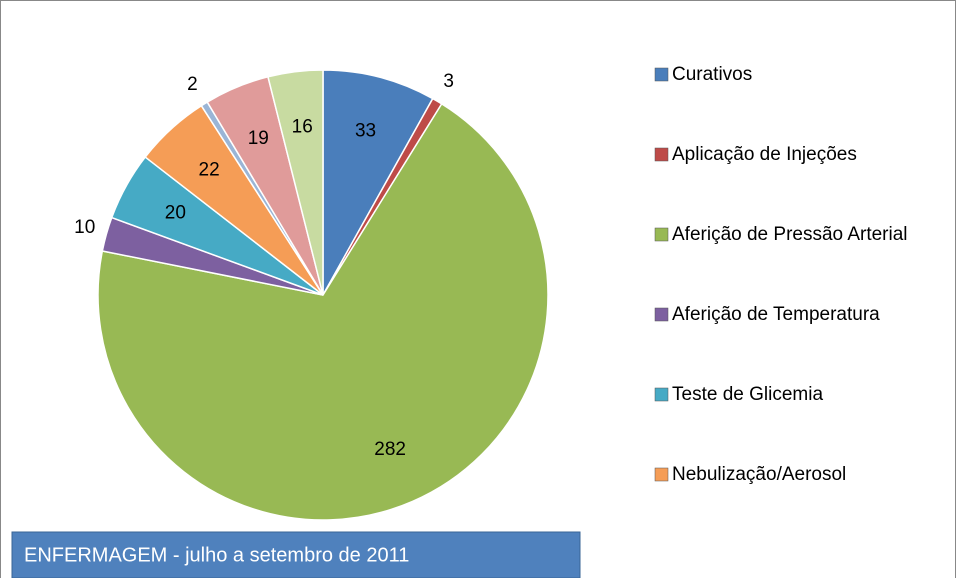  What do you see at coordinates (216, 555) in the screenshot?
I see `chart-title: ENFERMAGEM - julho a setembro de 2011` at bounding box center [216, 555].